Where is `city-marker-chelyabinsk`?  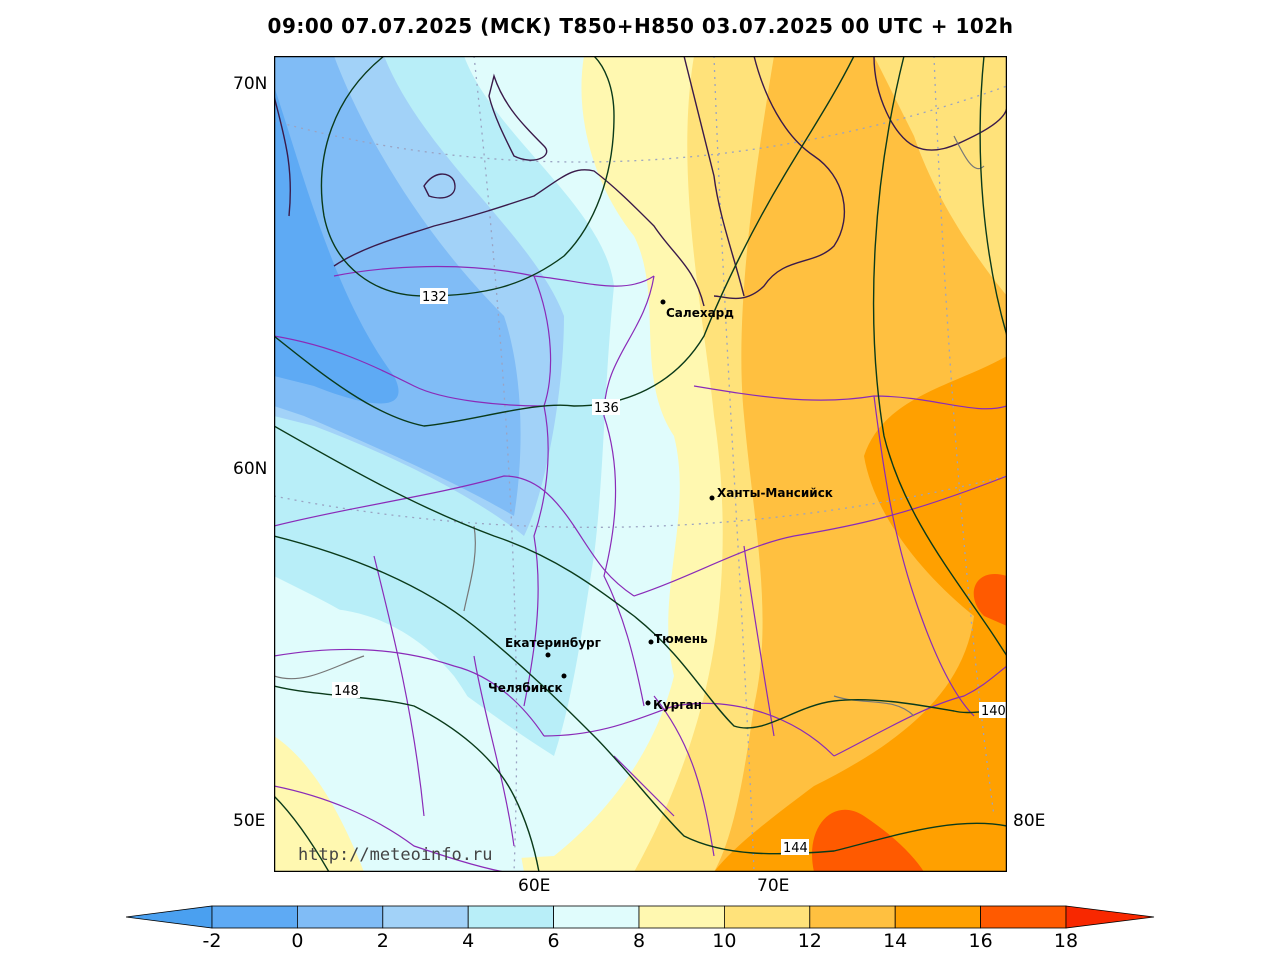
city-marker-chelyabinsk is located at coordinates (564, 676).